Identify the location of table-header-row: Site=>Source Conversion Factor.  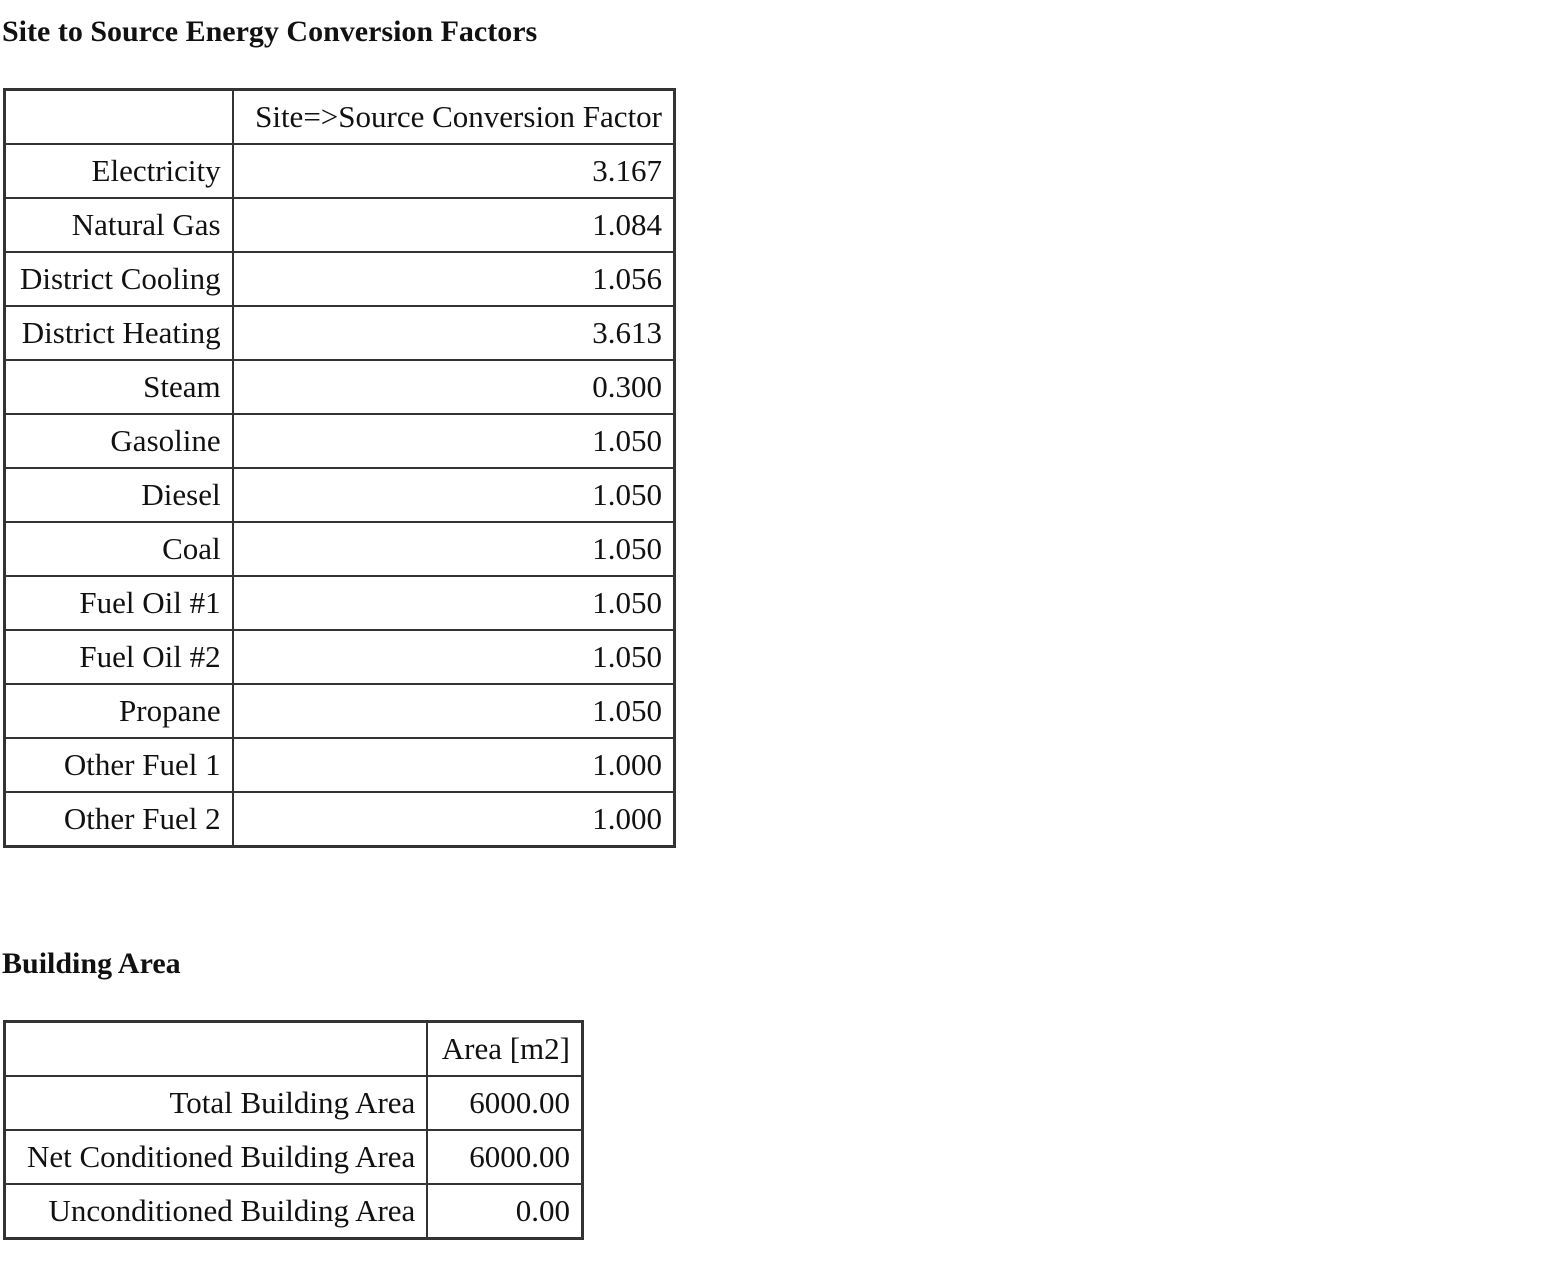
(339, 116).